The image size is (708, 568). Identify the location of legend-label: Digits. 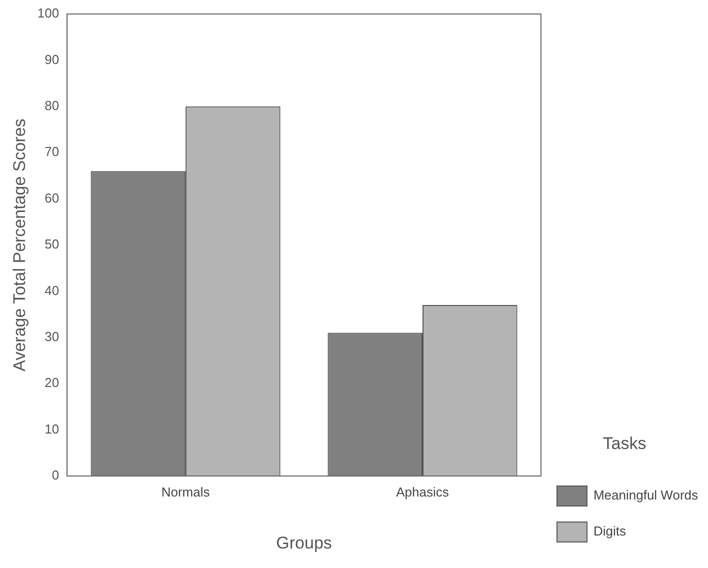
(609, 531).